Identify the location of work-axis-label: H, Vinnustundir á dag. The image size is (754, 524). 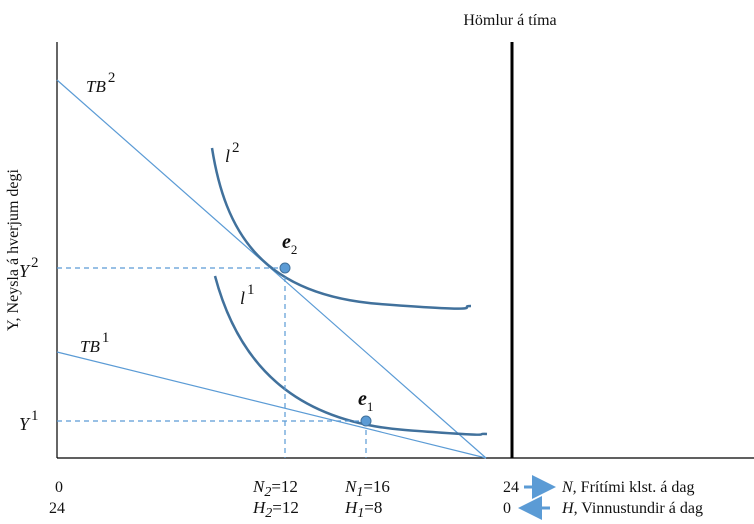
(632, 508).